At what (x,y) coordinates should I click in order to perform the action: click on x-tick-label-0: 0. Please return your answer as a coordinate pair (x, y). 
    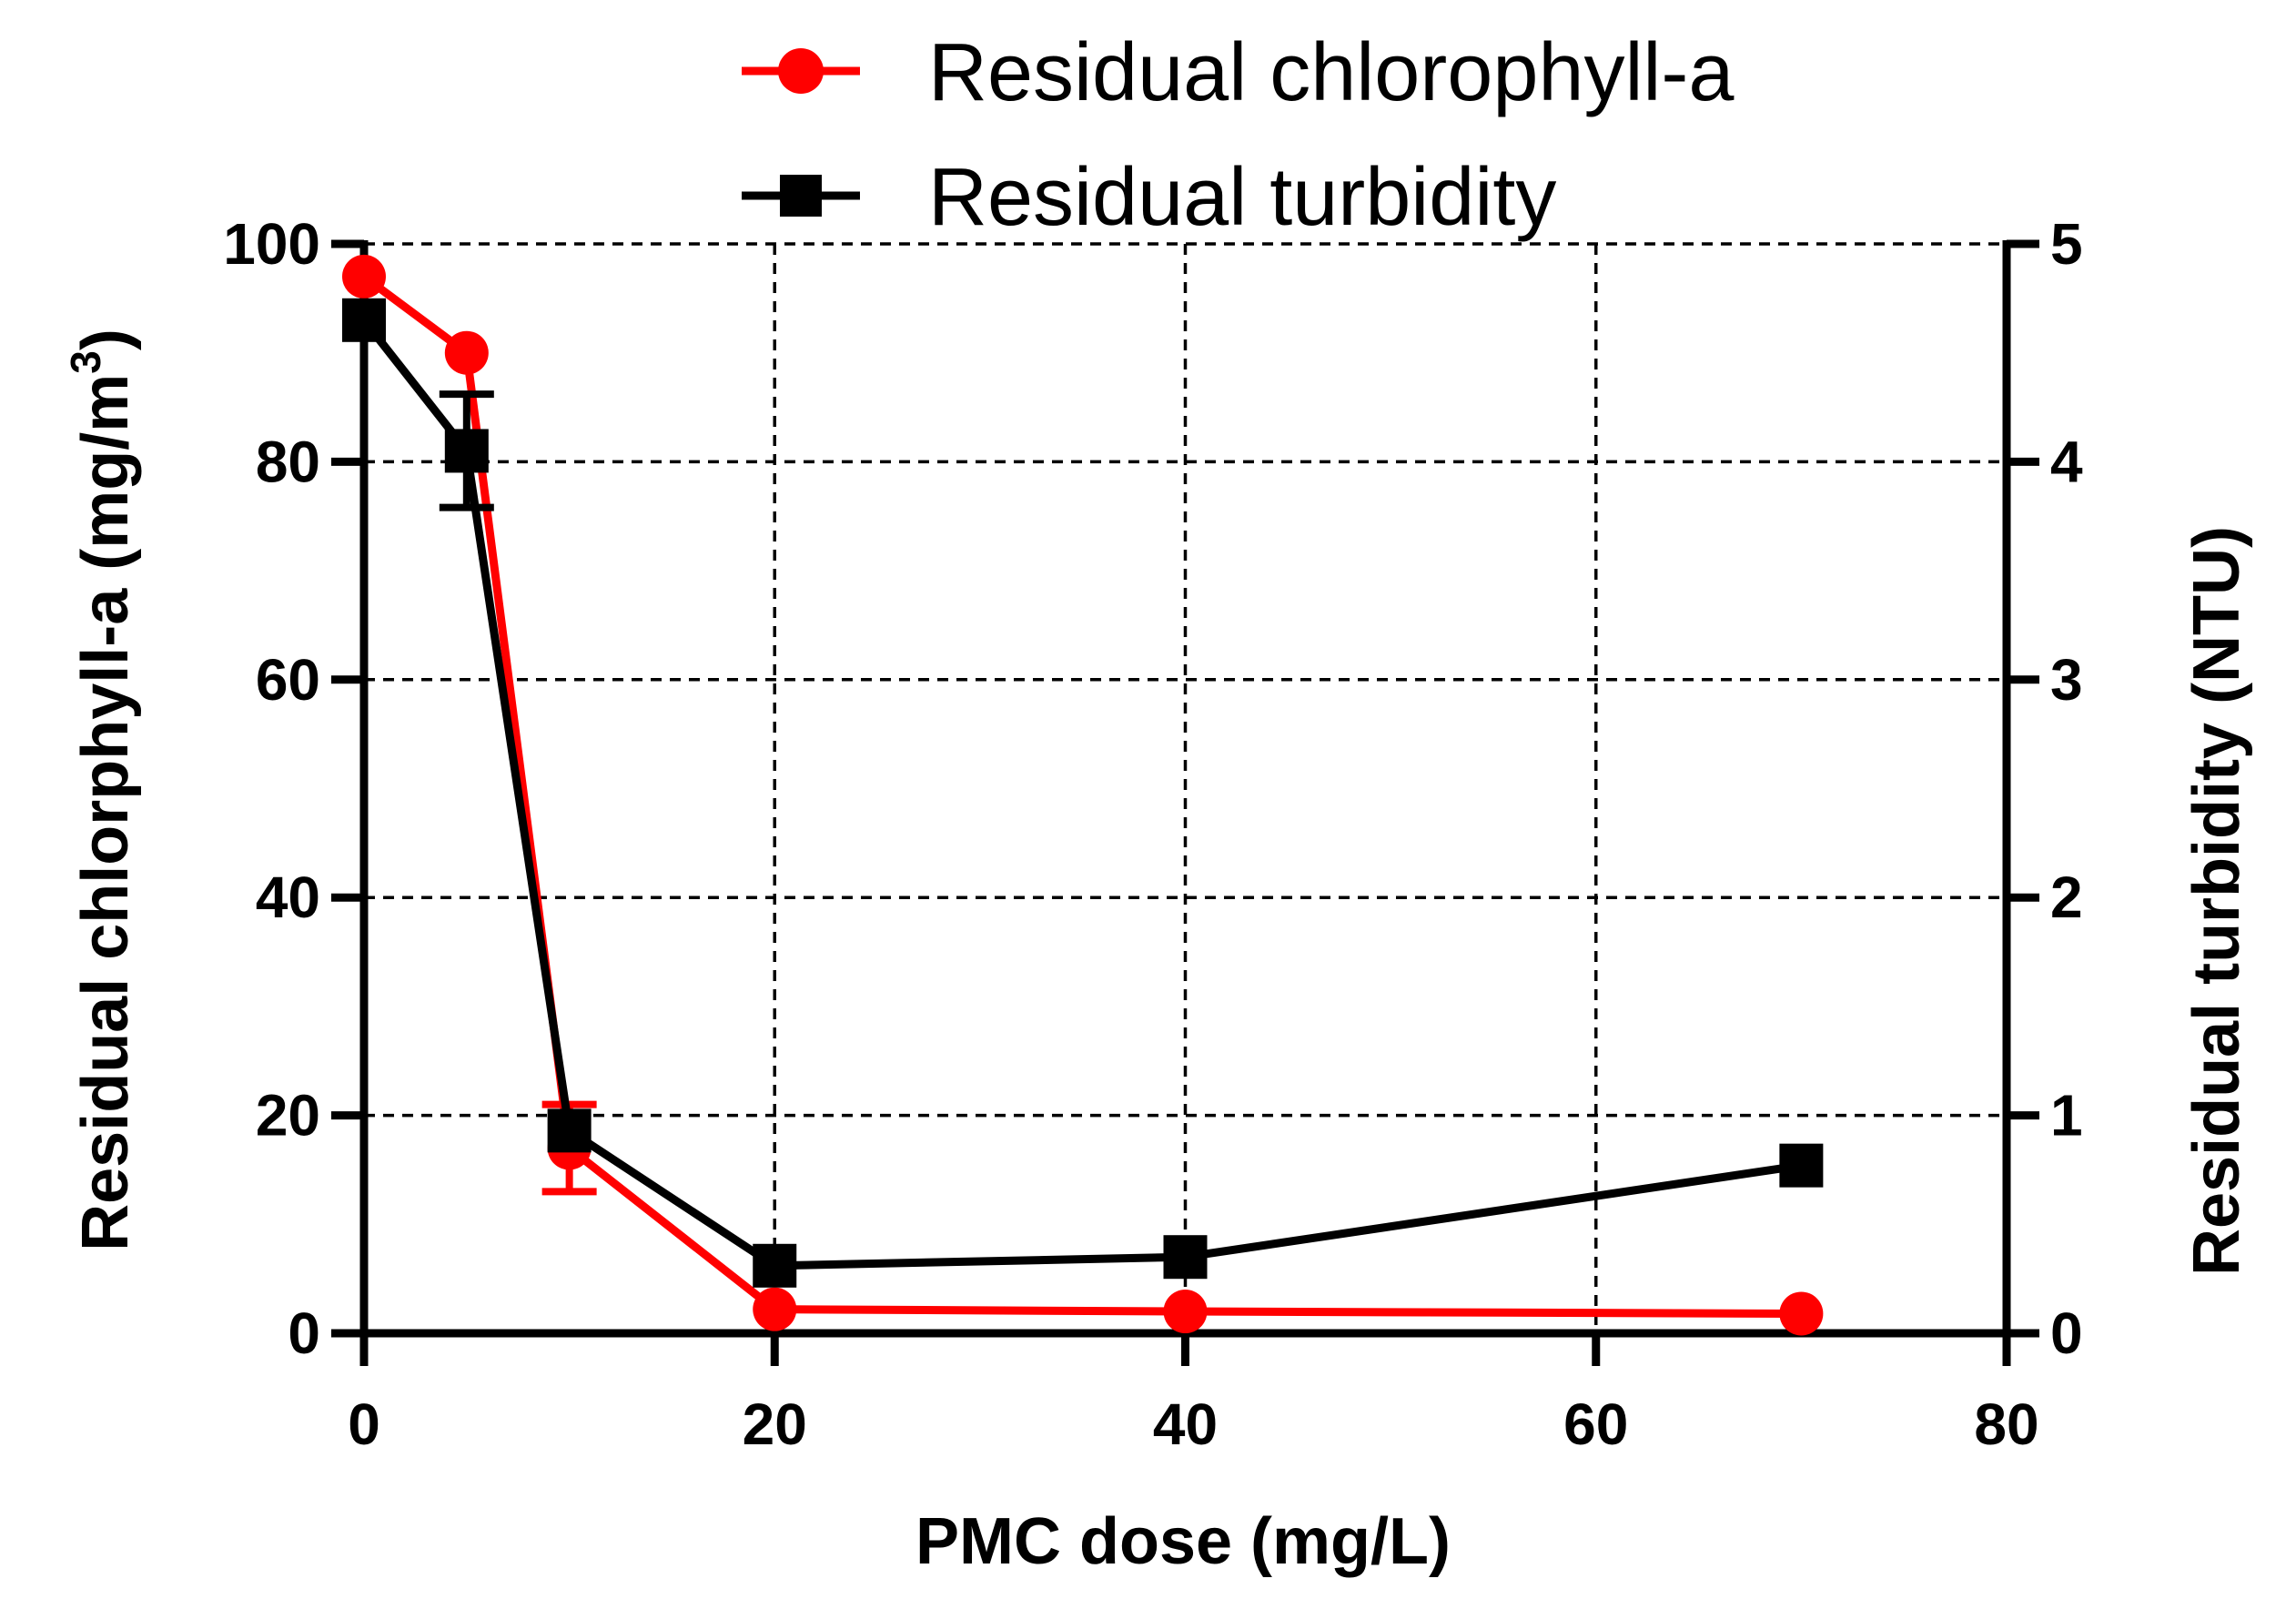
    Looking at the image, I should click on (364, 1424).